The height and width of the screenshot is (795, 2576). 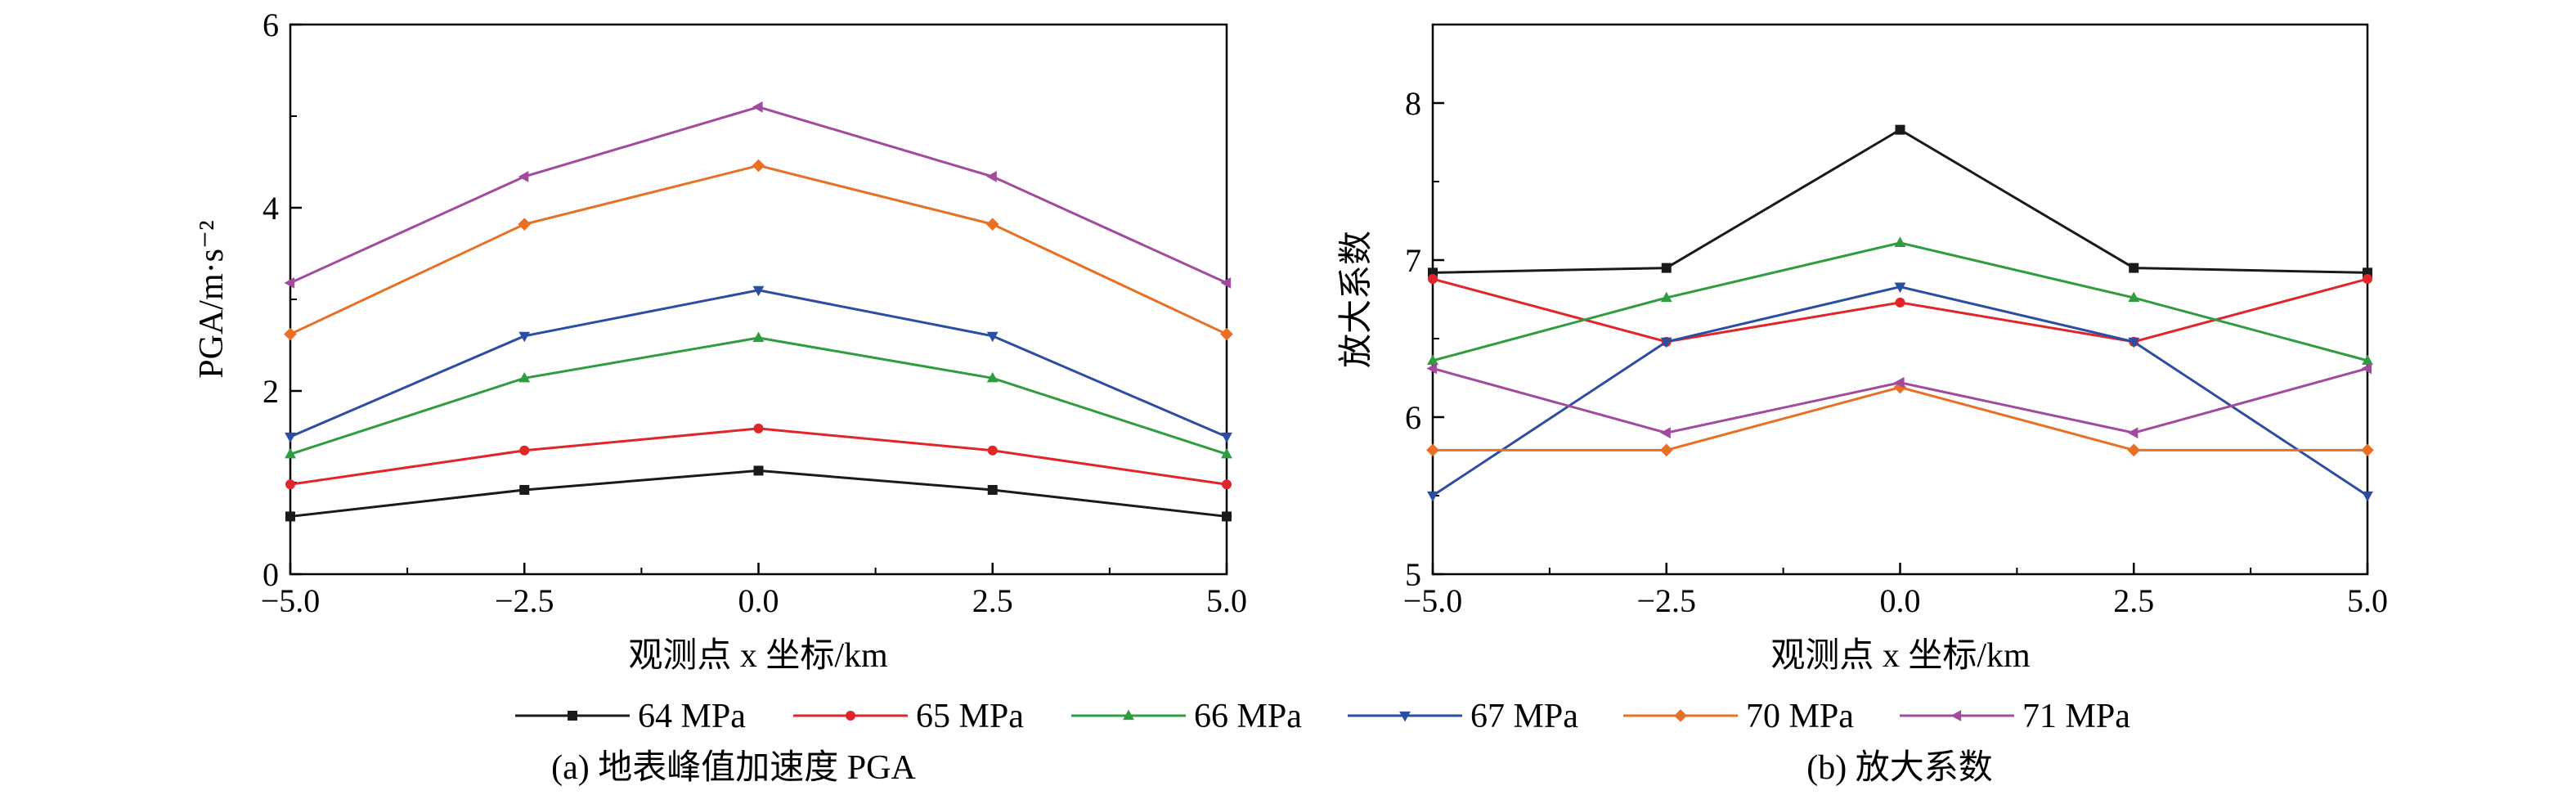 What do you see at coordinates (1413, 574) in the screenshot?
I see `y-tick-label: 5` at bounding box center [1413, 574].